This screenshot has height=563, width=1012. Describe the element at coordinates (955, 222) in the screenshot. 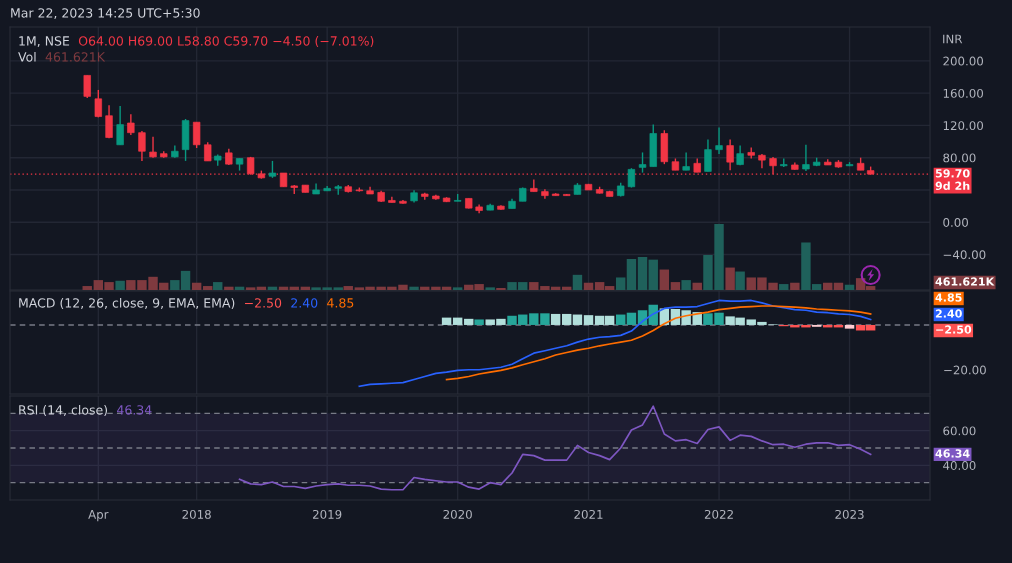

I see `y-tick-label: 0.00` at that location.